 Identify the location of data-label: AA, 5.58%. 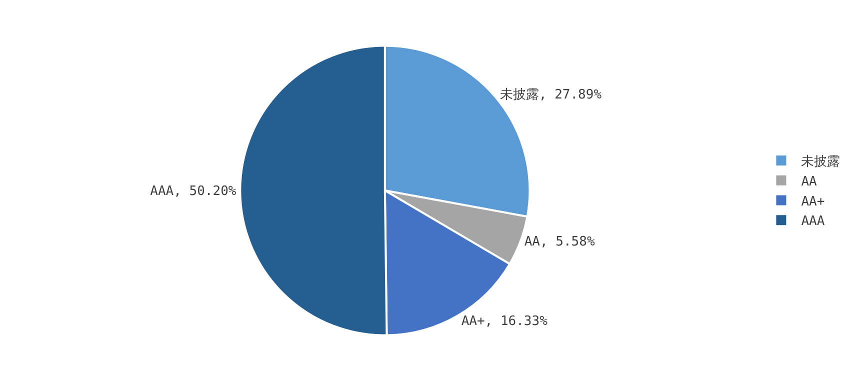
(559, 242).